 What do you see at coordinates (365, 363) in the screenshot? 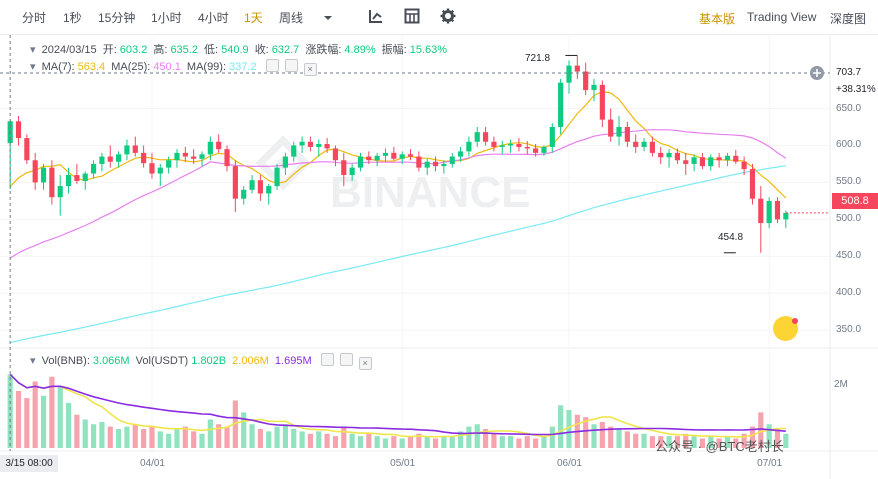
I see `vol-close-icon: ×` at bounding box center [365, 363].